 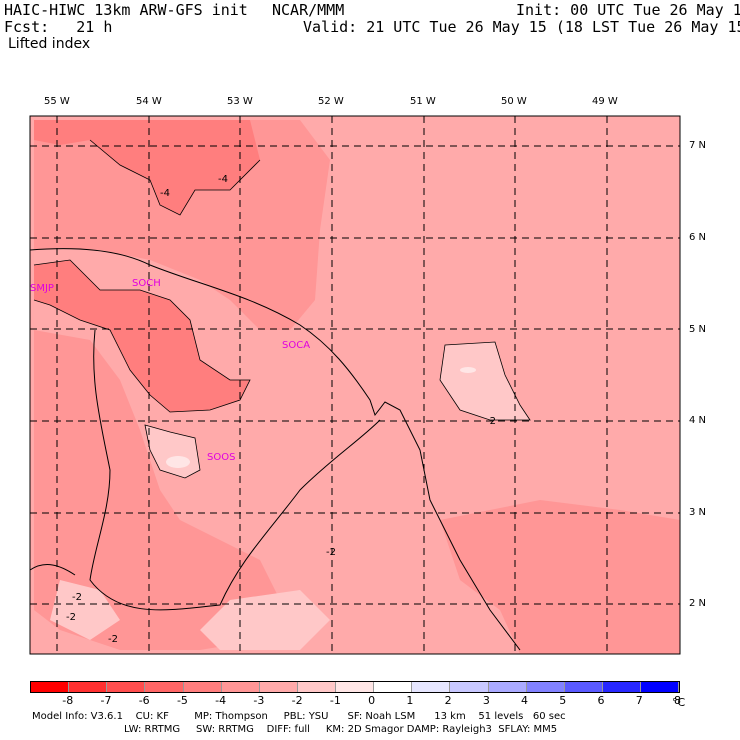 What do you see at coordinates (297, 700) in the screenshot?
I see `colorbar-tick-label: -2` at bounding box center [297, 700].